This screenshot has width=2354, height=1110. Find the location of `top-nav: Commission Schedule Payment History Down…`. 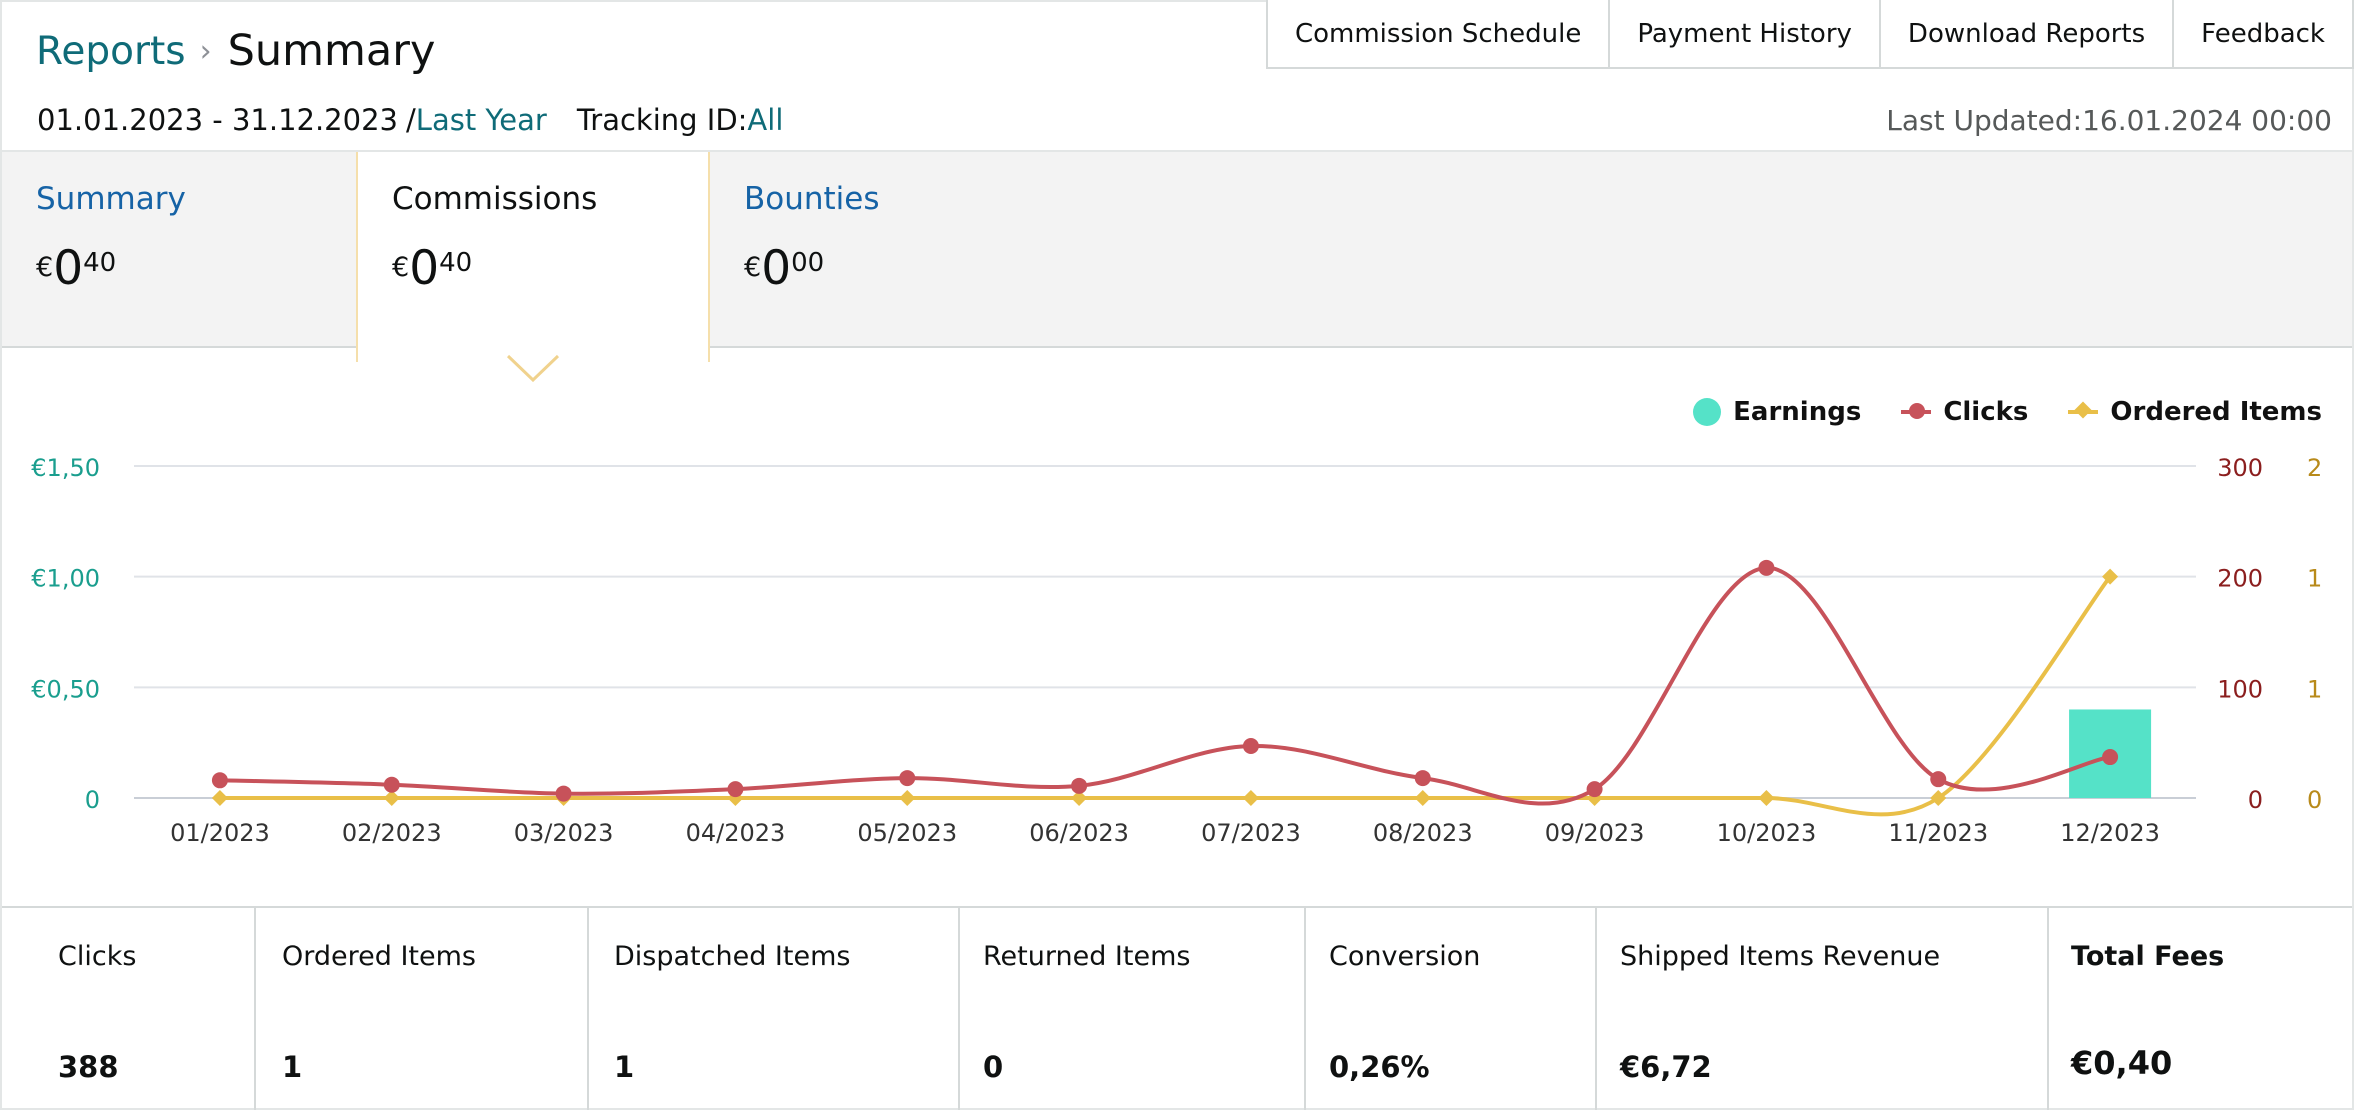

top-nav: Commission Schedule Payment History Down… is located at coordinates (1809, 34).